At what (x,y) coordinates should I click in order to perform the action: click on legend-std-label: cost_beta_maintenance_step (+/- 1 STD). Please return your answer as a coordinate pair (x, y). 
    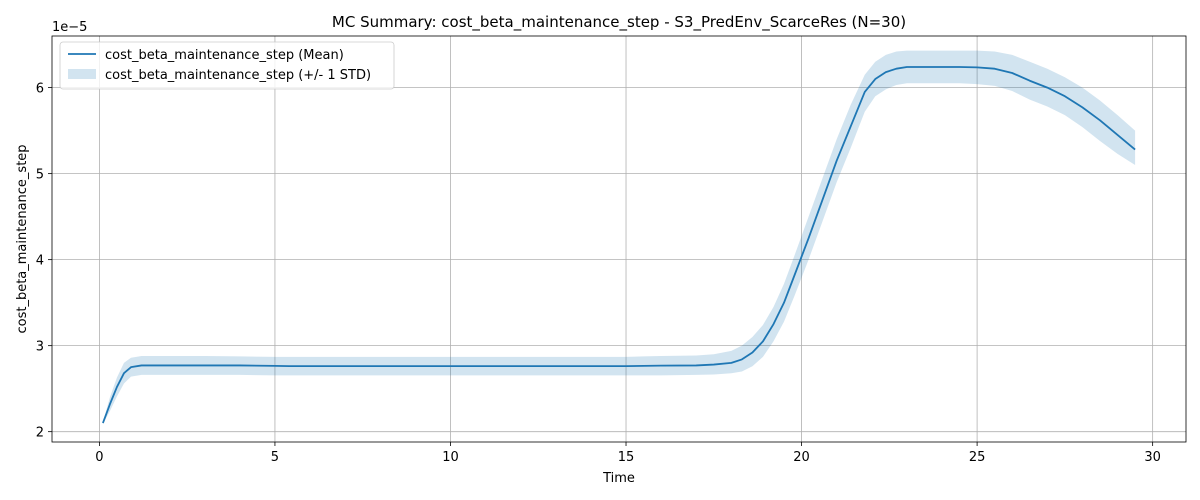
    Looking at the image, I should click on (238, 75).